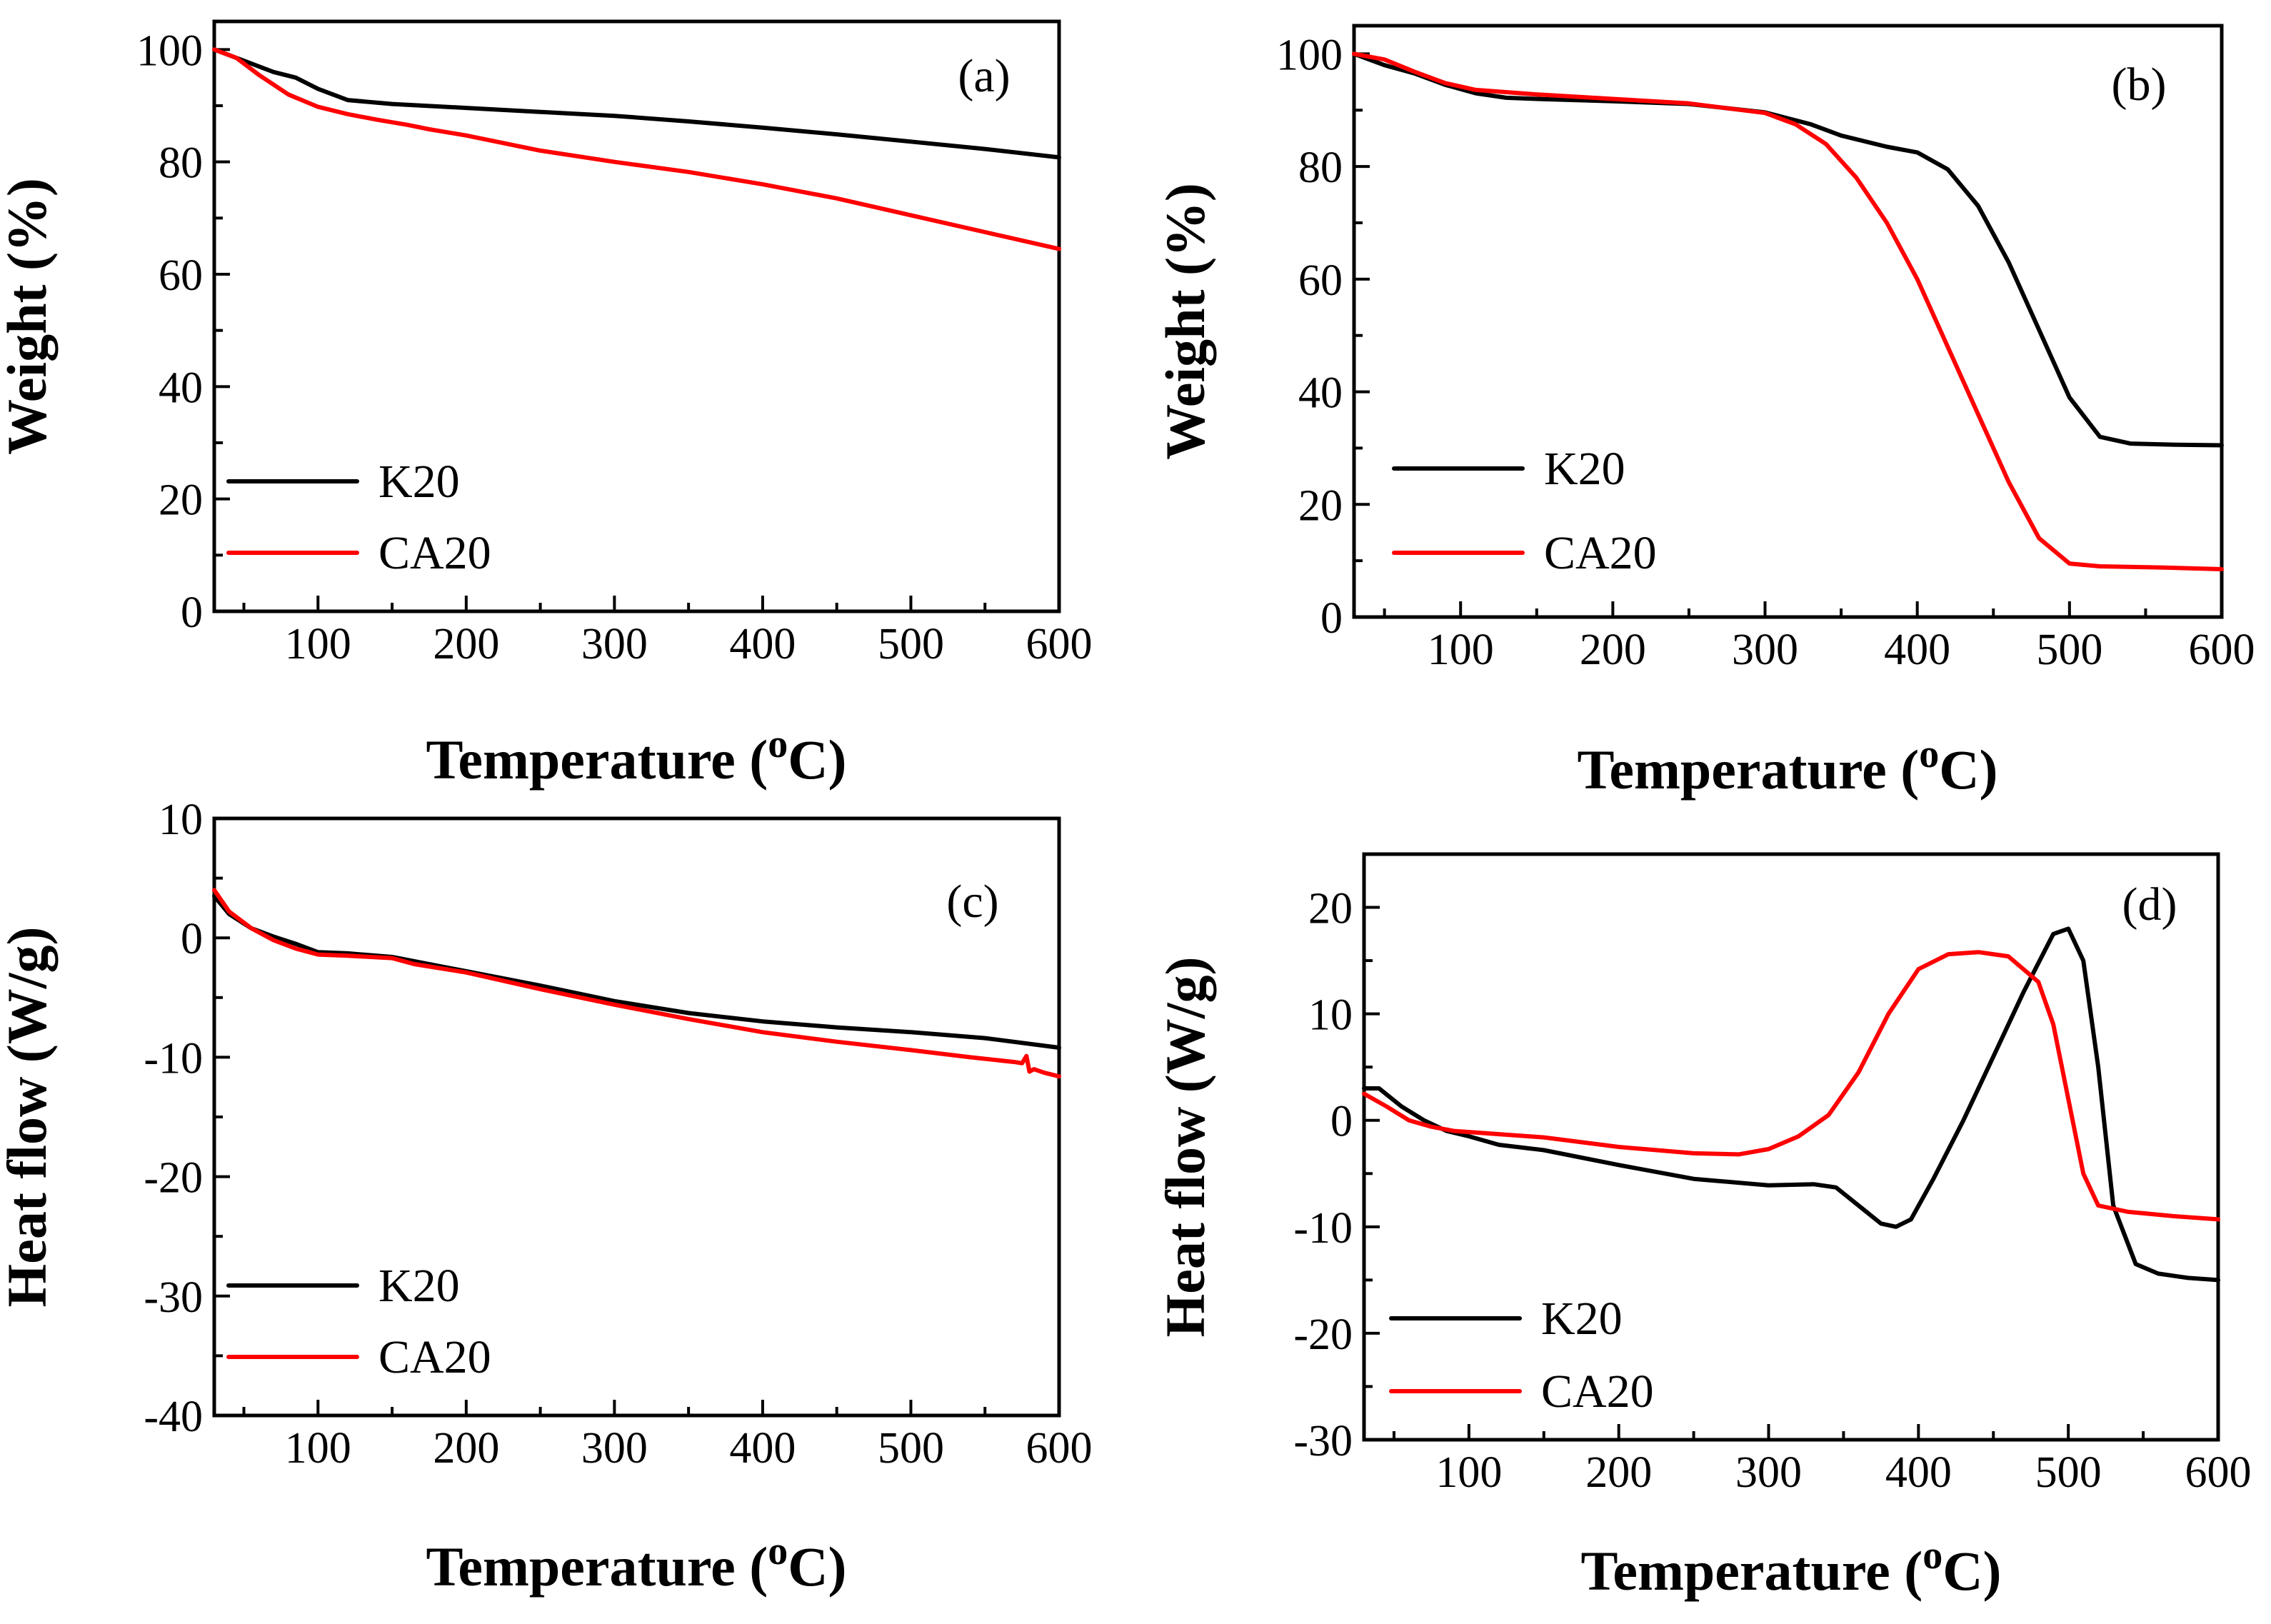  I want to click on panel-label: (c), so click(972, 902).